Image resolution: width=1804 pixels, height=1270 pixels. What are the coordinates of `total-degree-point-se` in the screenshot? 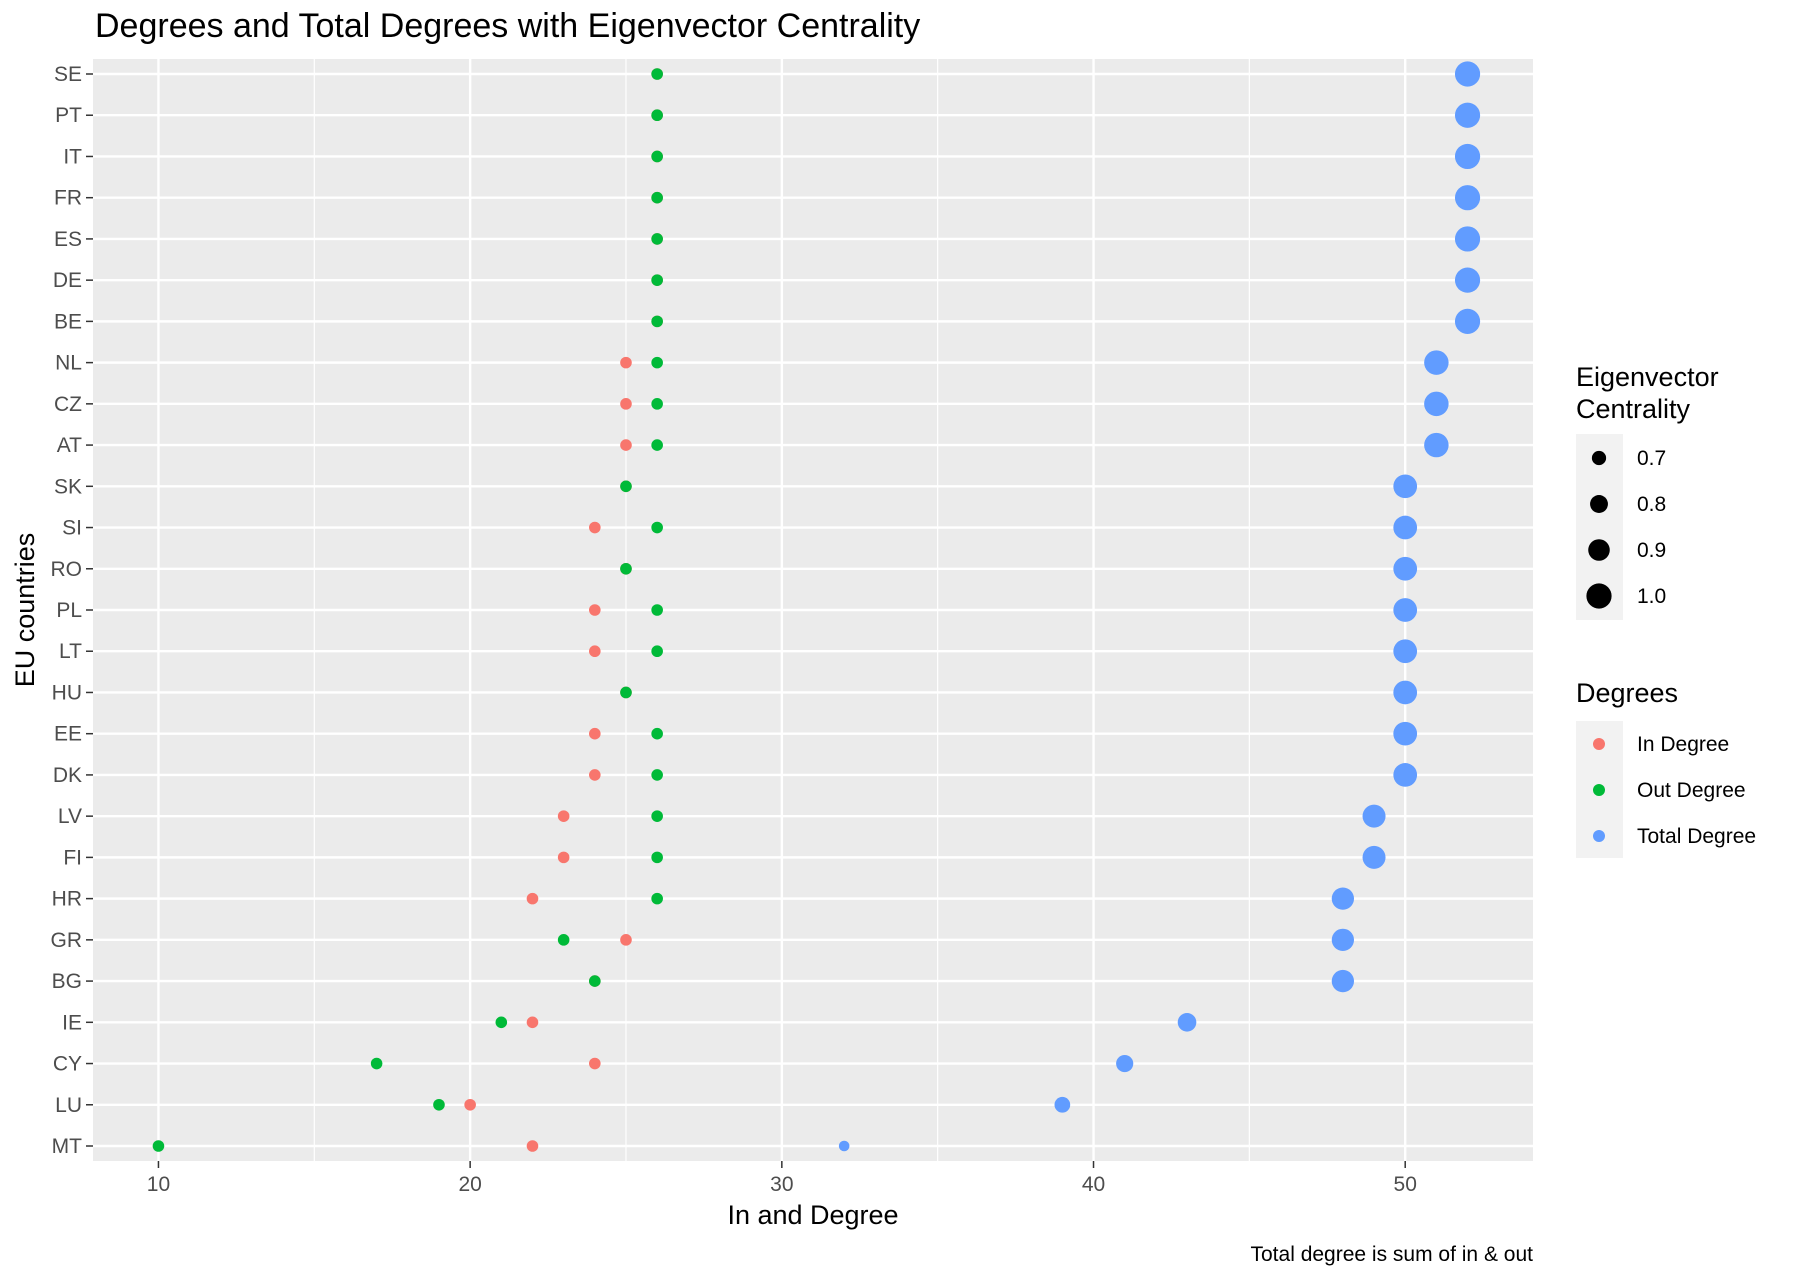 It's located at (1467, 74).